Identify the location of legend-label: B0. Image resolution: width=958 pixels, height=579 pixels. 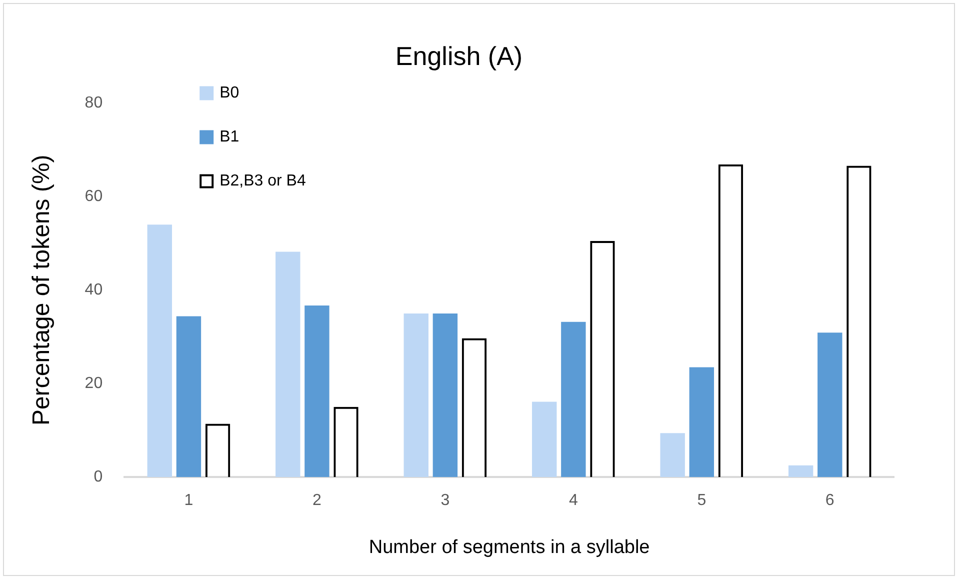
(230, 93).